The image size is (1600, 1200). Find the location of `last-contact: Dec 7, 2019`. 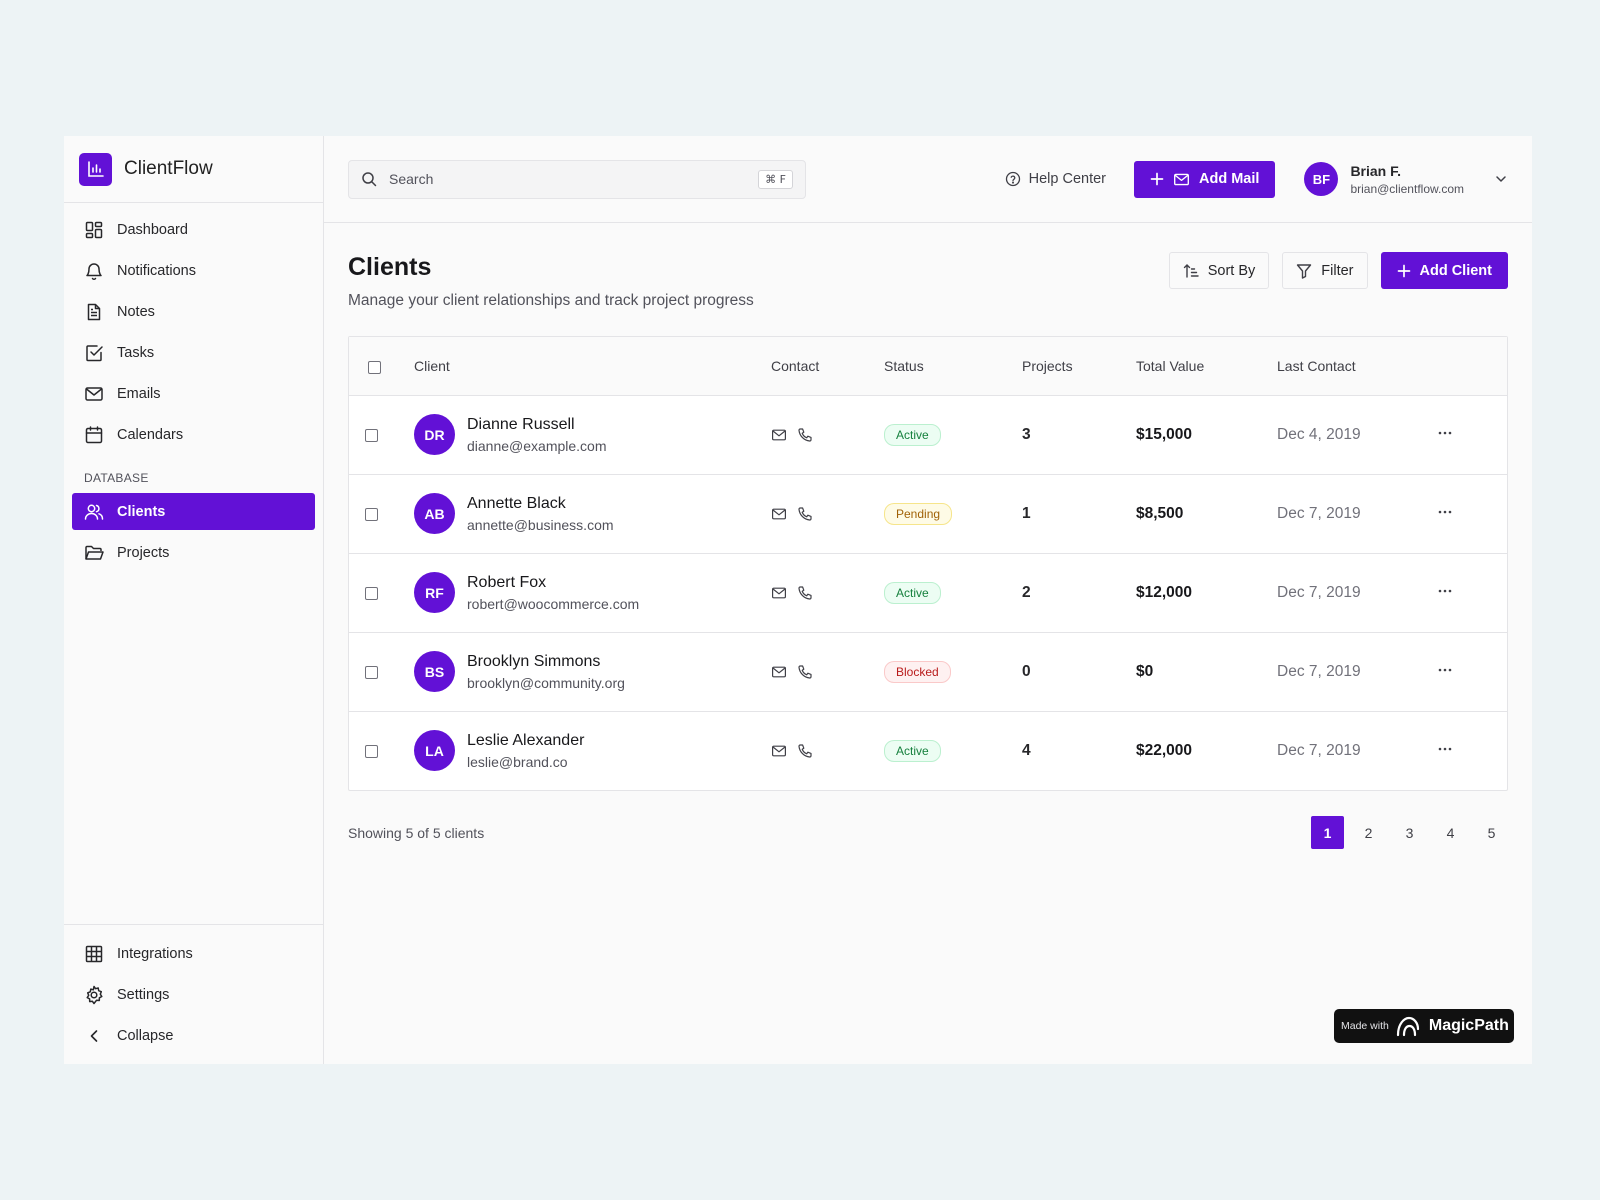

last-contact: Dec 7, 2019 is located at coordinates (1357, 513).